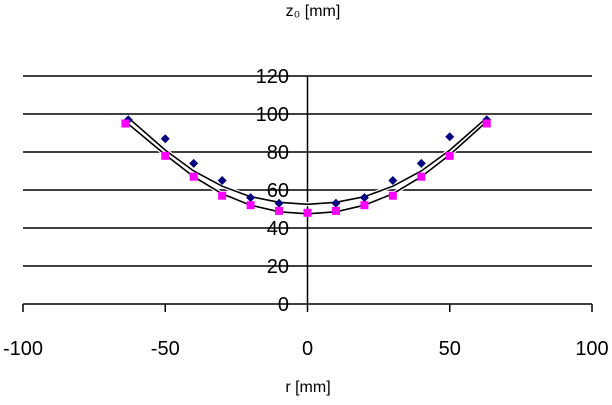 This screenshot has height=405, width=612. I want to click on x-axis-title: r [mm], so click(307, 387).